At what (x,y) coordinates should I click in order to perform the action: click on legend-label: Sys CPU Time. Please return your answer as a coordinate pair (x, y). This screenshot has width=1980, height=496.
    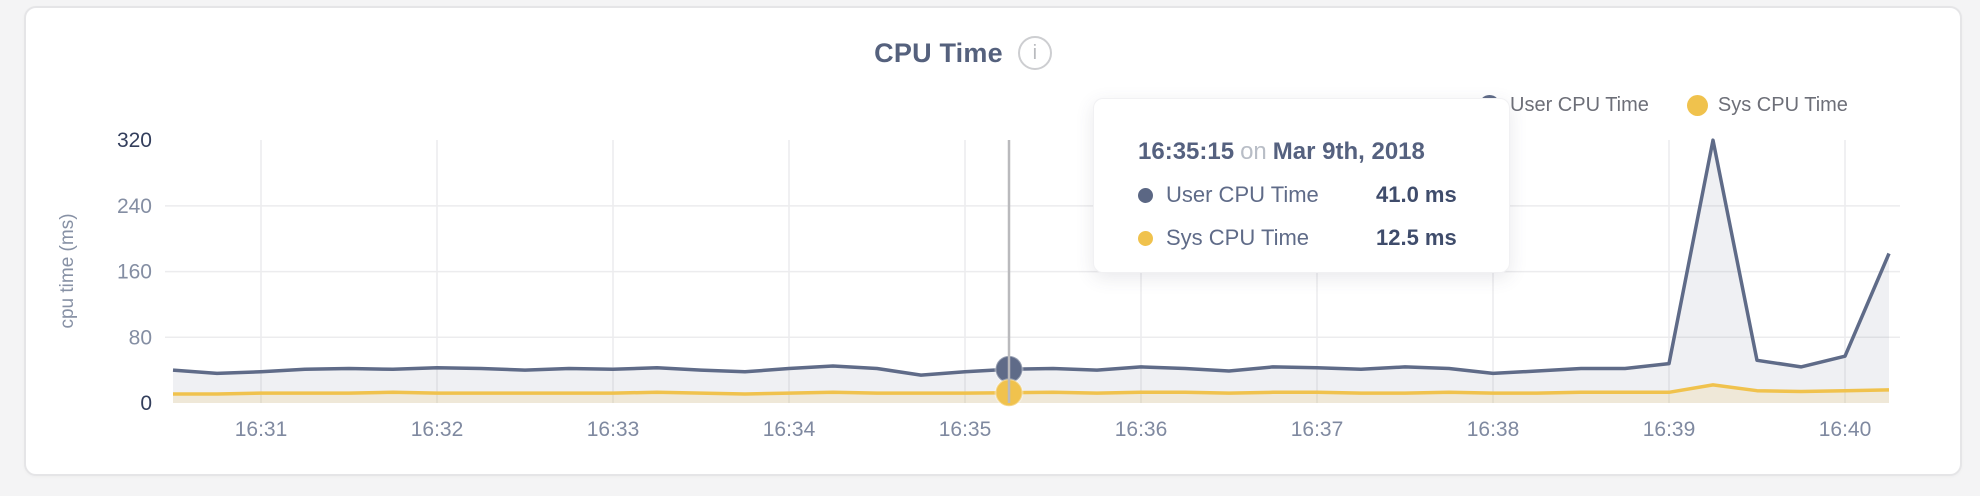
    Looking at the image, I should click on (1782, 105).